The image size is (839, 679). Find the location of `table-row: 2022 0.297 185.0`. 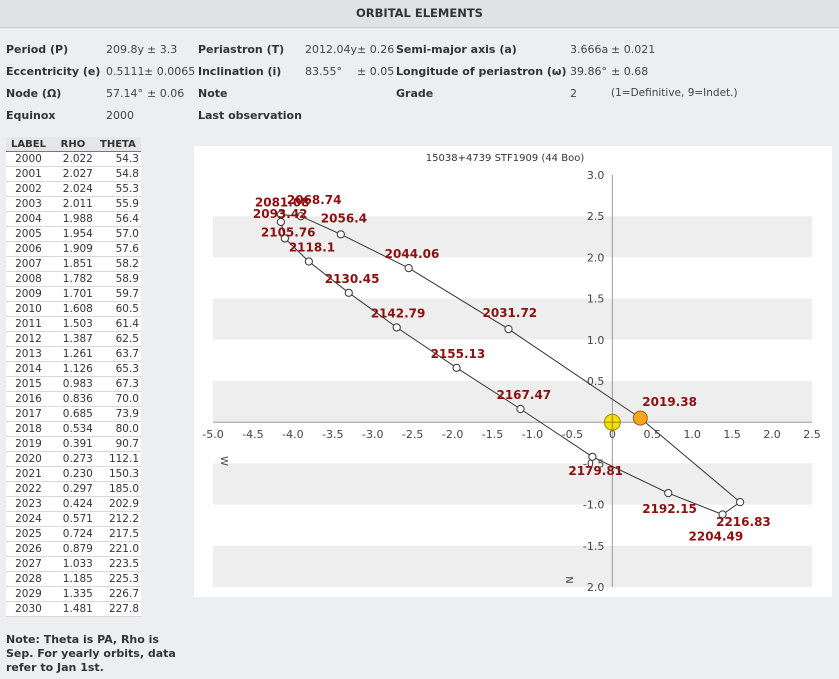

table-row: 2022 0.297 185.0 is located at coordinates (73, 489).